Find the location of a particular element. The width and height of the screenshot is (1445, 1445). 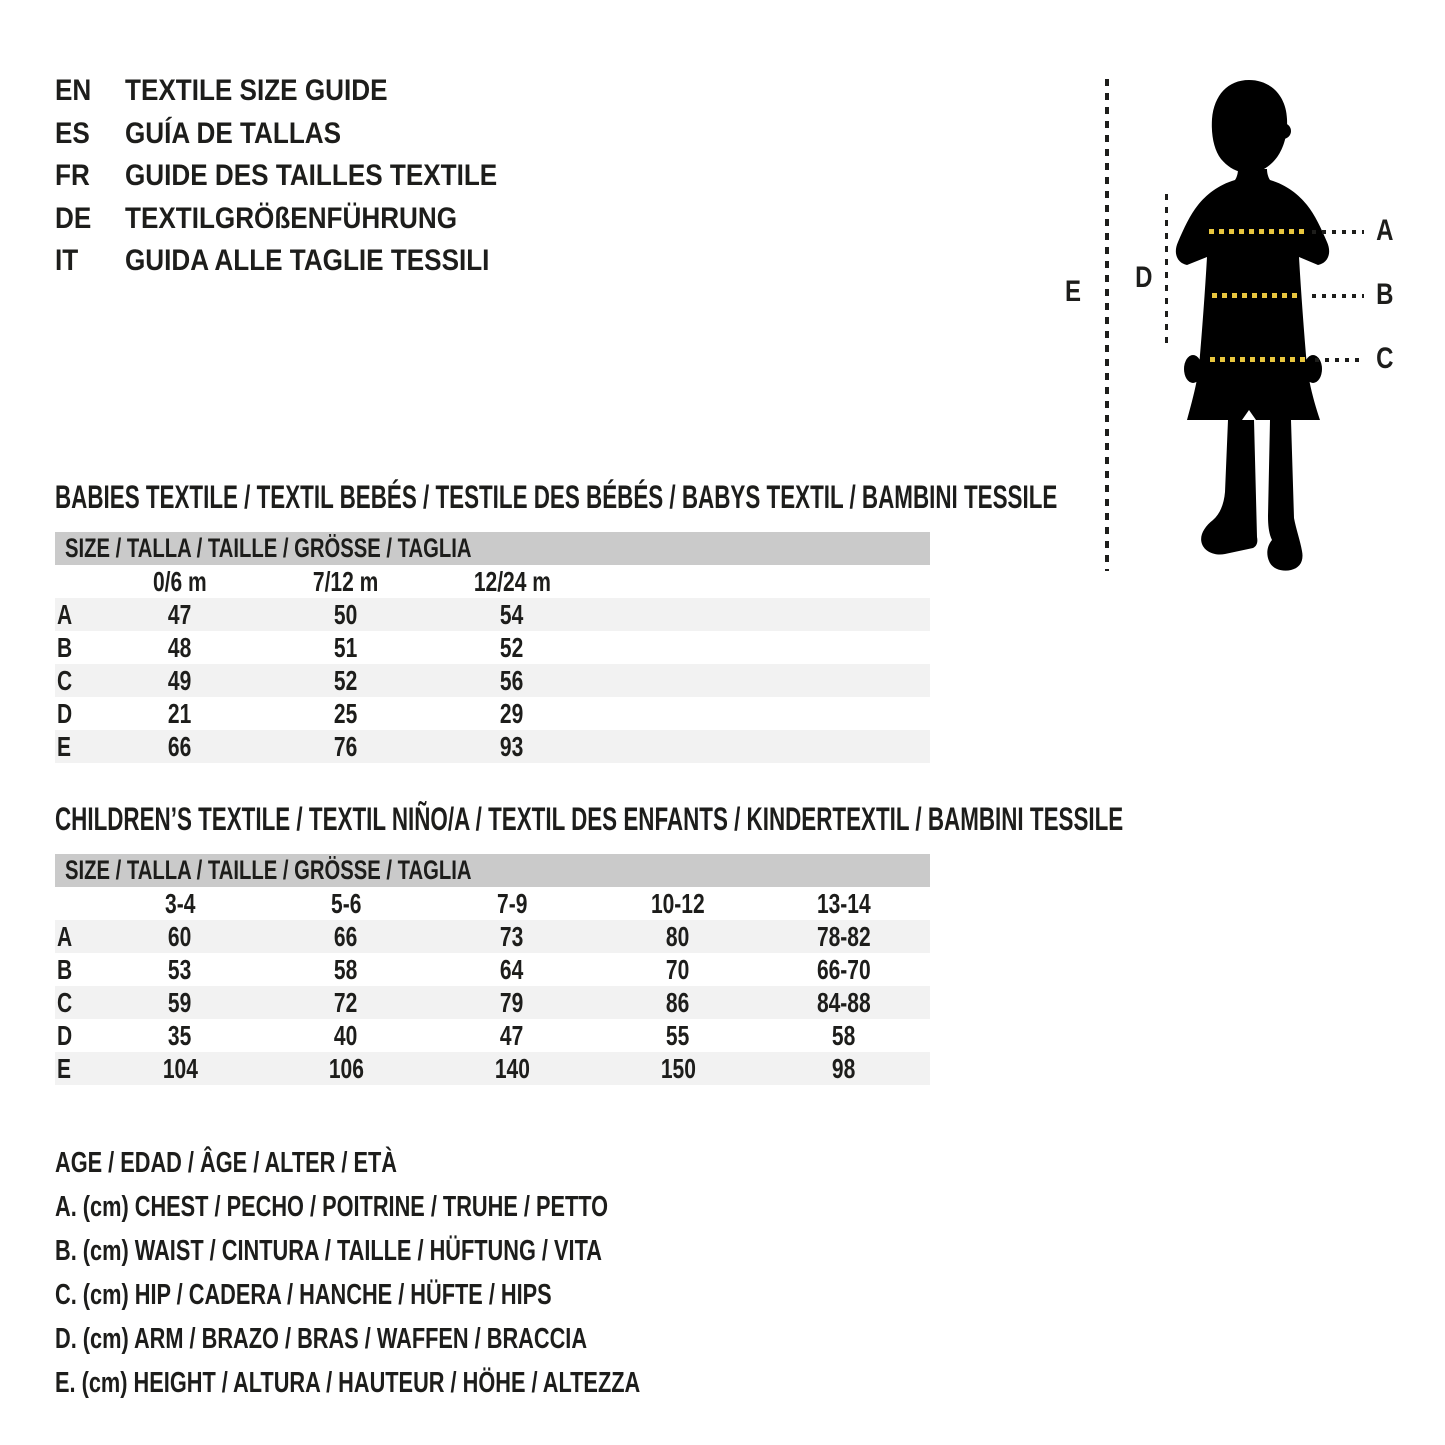

table-row-e: E 66 76 93 is located at coordinates (492, 746).